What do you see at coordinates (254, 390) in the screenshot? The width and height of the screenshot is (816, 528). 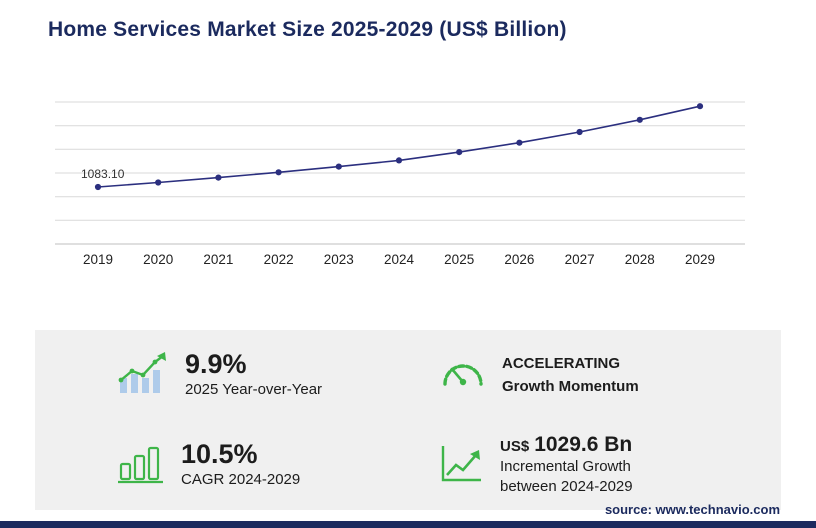 I see `yoy-label: 2025 Year-over-Year` at bounding box center [254, 390].